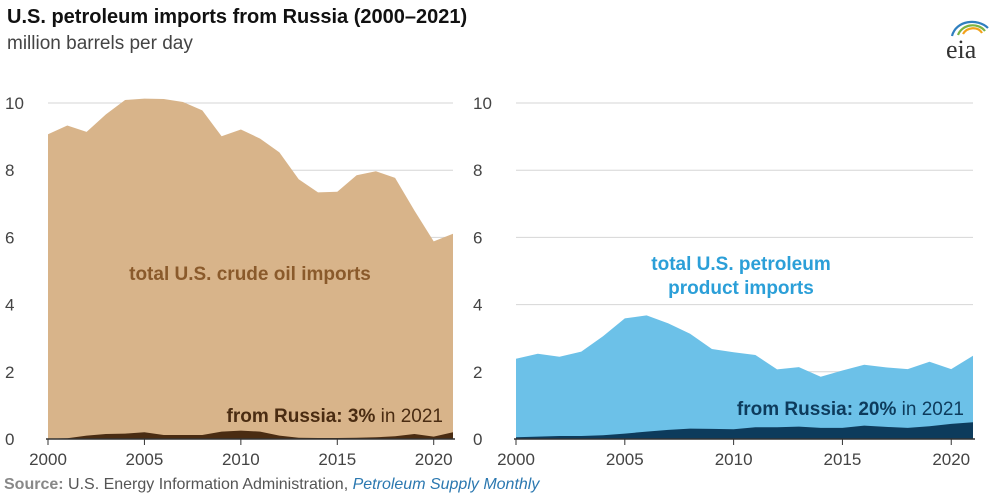 This screenshot has height=495, width=1002. I want to click on source-label: Source:, so click(34, 484).